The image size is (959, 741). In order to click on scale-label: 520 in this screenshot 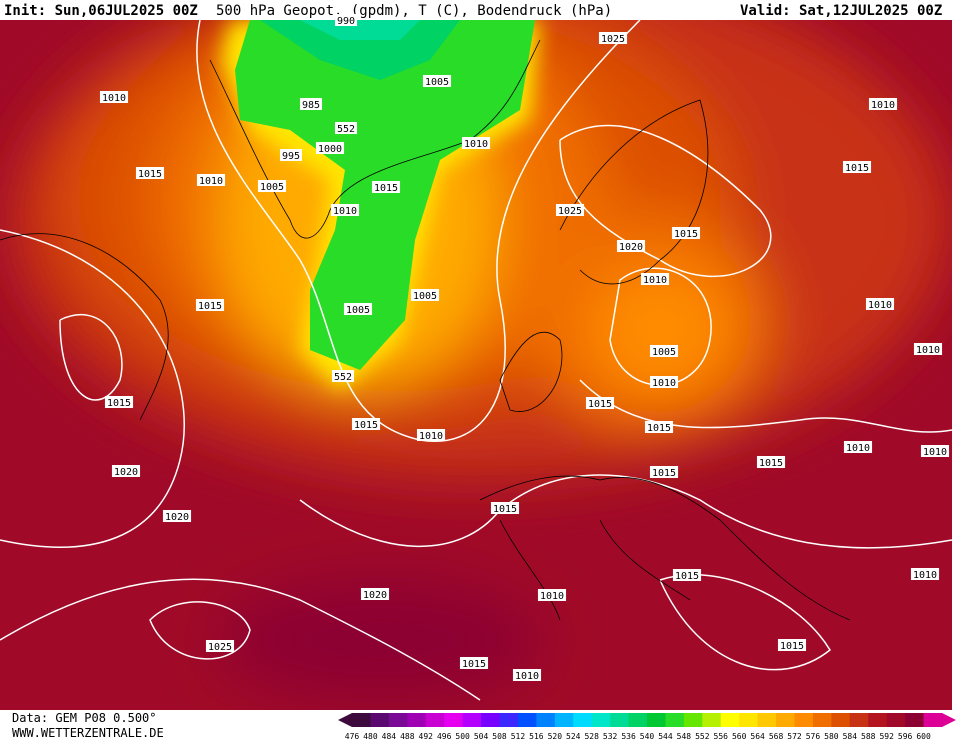, I will do `click(555, 736)`.